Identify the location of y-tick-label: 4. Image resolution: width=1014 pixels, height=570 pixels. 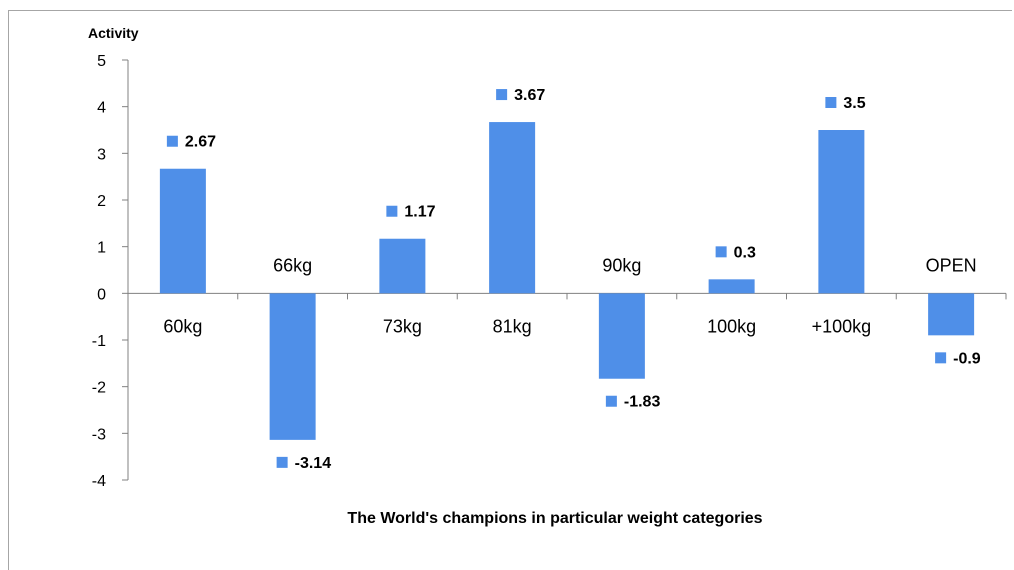
(101, 108).